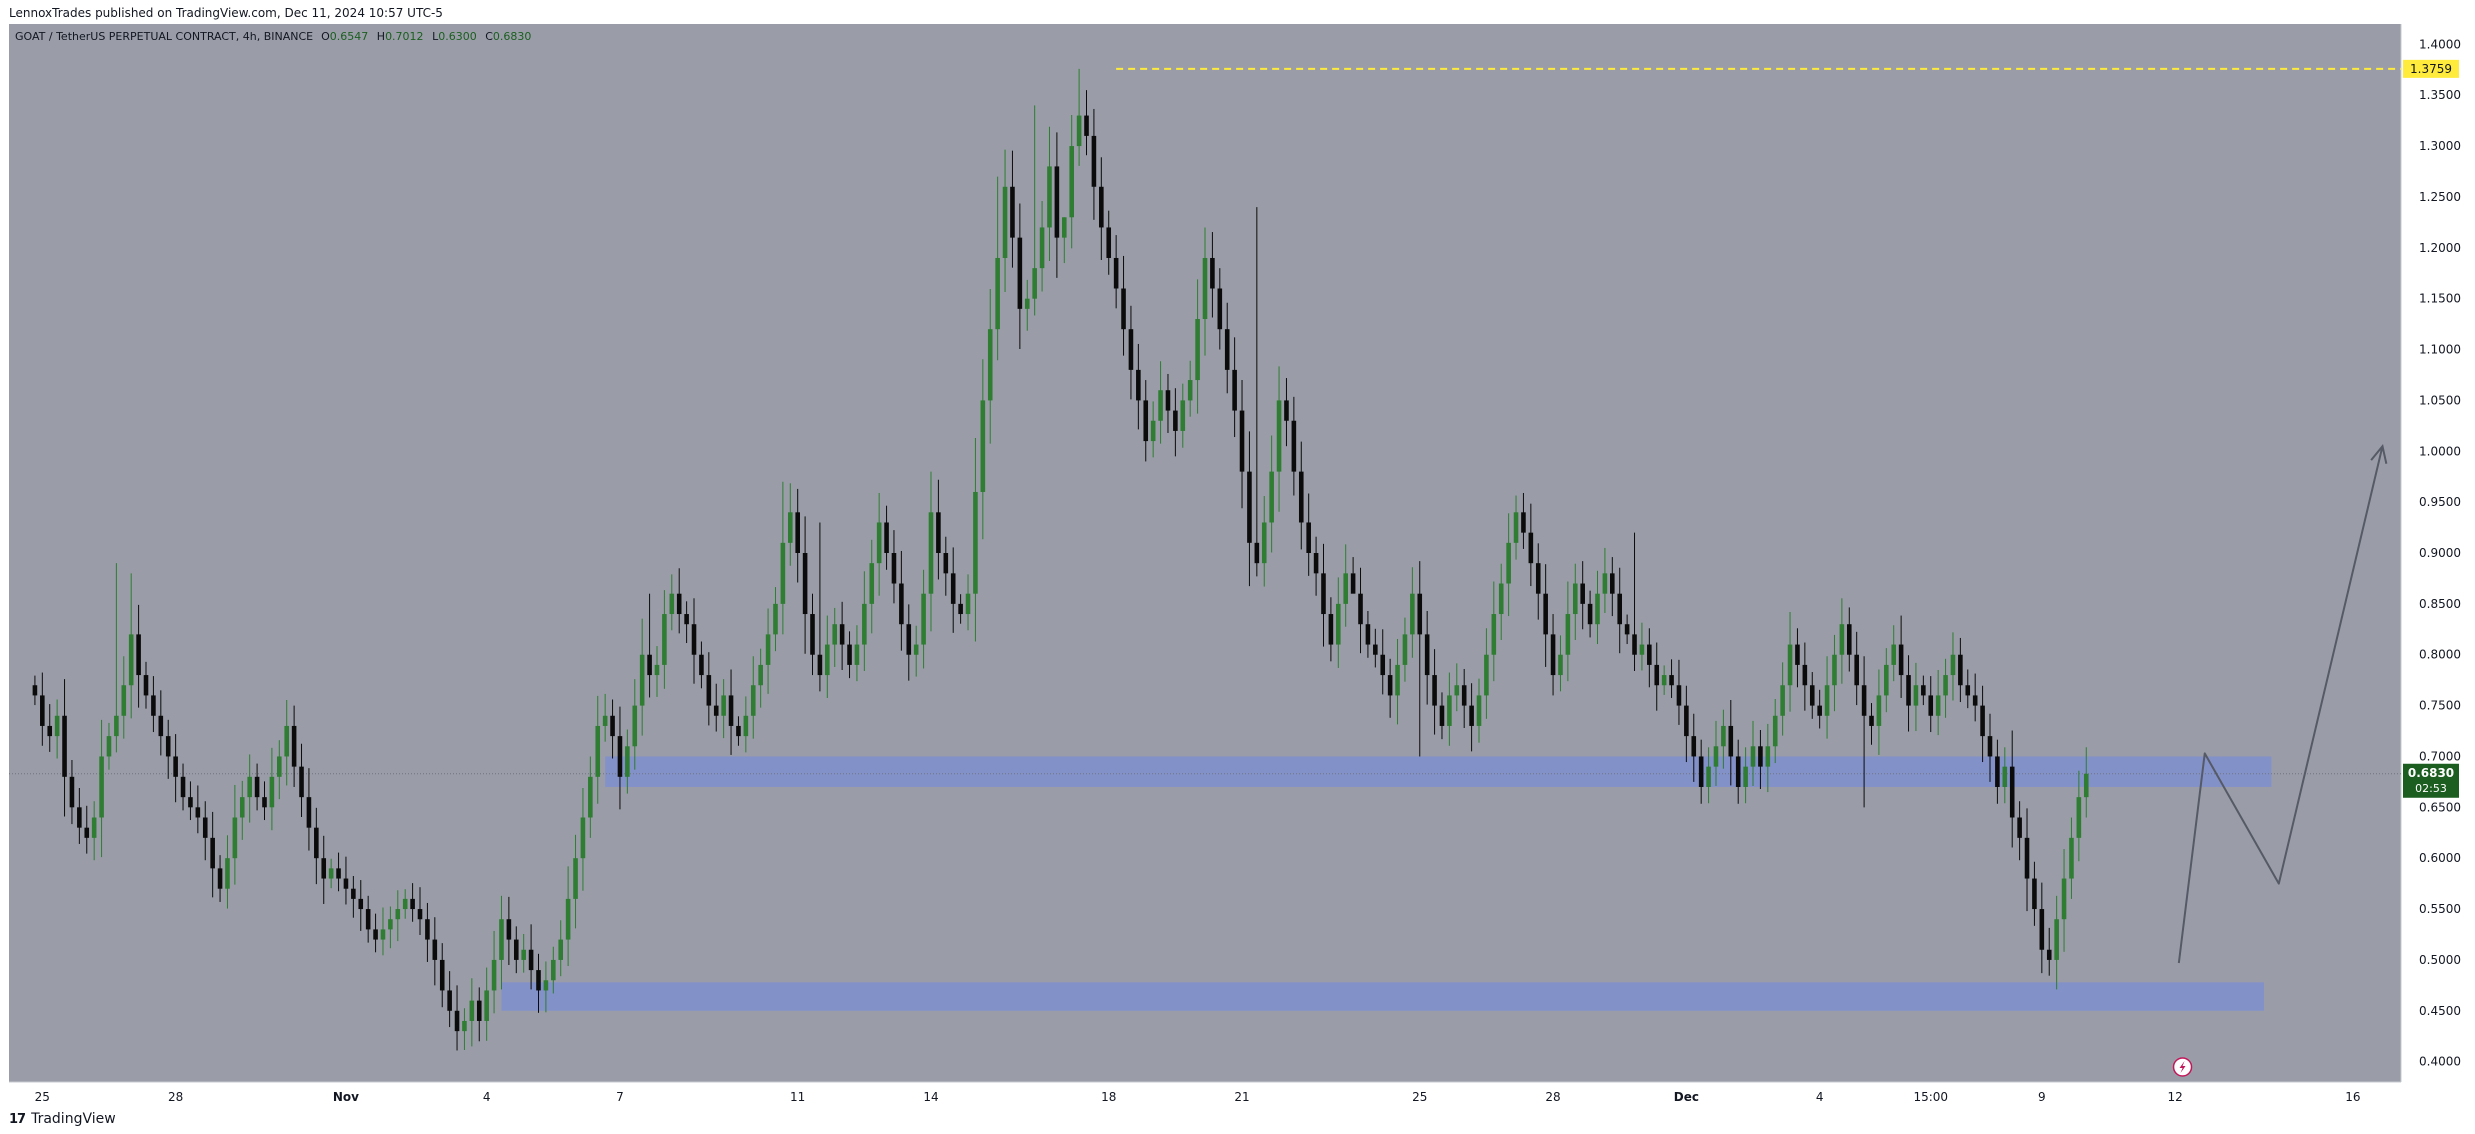 This screenshot has width=2475, height=1134. I want to click on x-tick-label: 21, so click(1241, 1097).